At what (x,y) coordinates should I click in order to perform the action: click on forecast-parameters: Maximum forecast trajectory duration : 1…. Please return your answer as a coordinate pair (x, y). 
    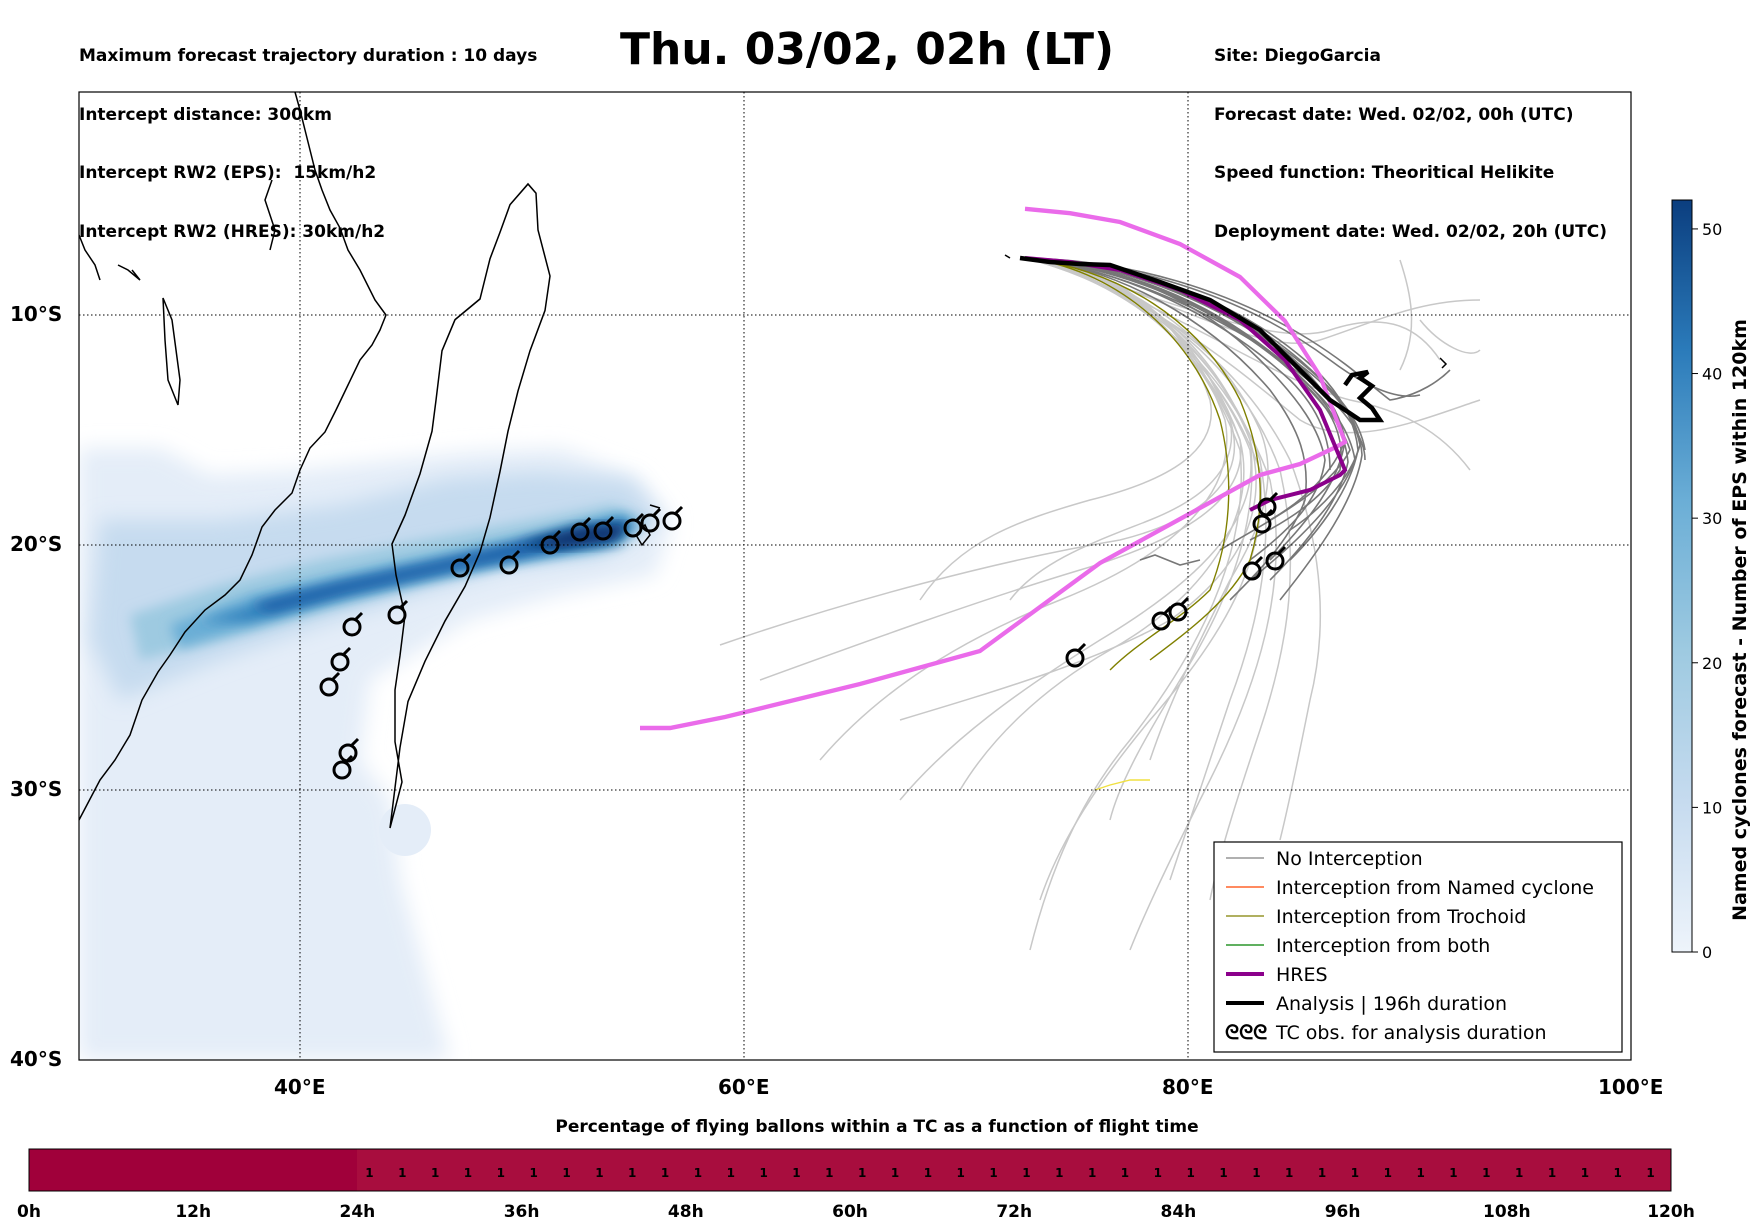
    Looking at the image, I should click on (308, 135).